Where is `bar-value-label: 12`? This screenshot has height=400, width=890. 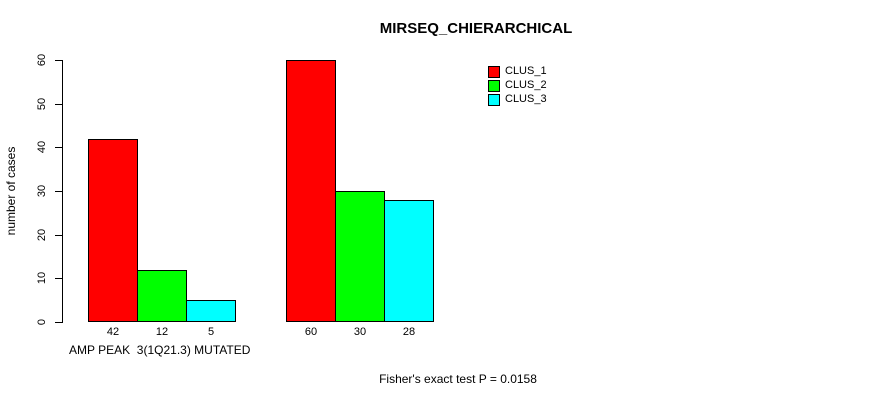 bar-value-label: 12 is located at coordinates (162, 332).